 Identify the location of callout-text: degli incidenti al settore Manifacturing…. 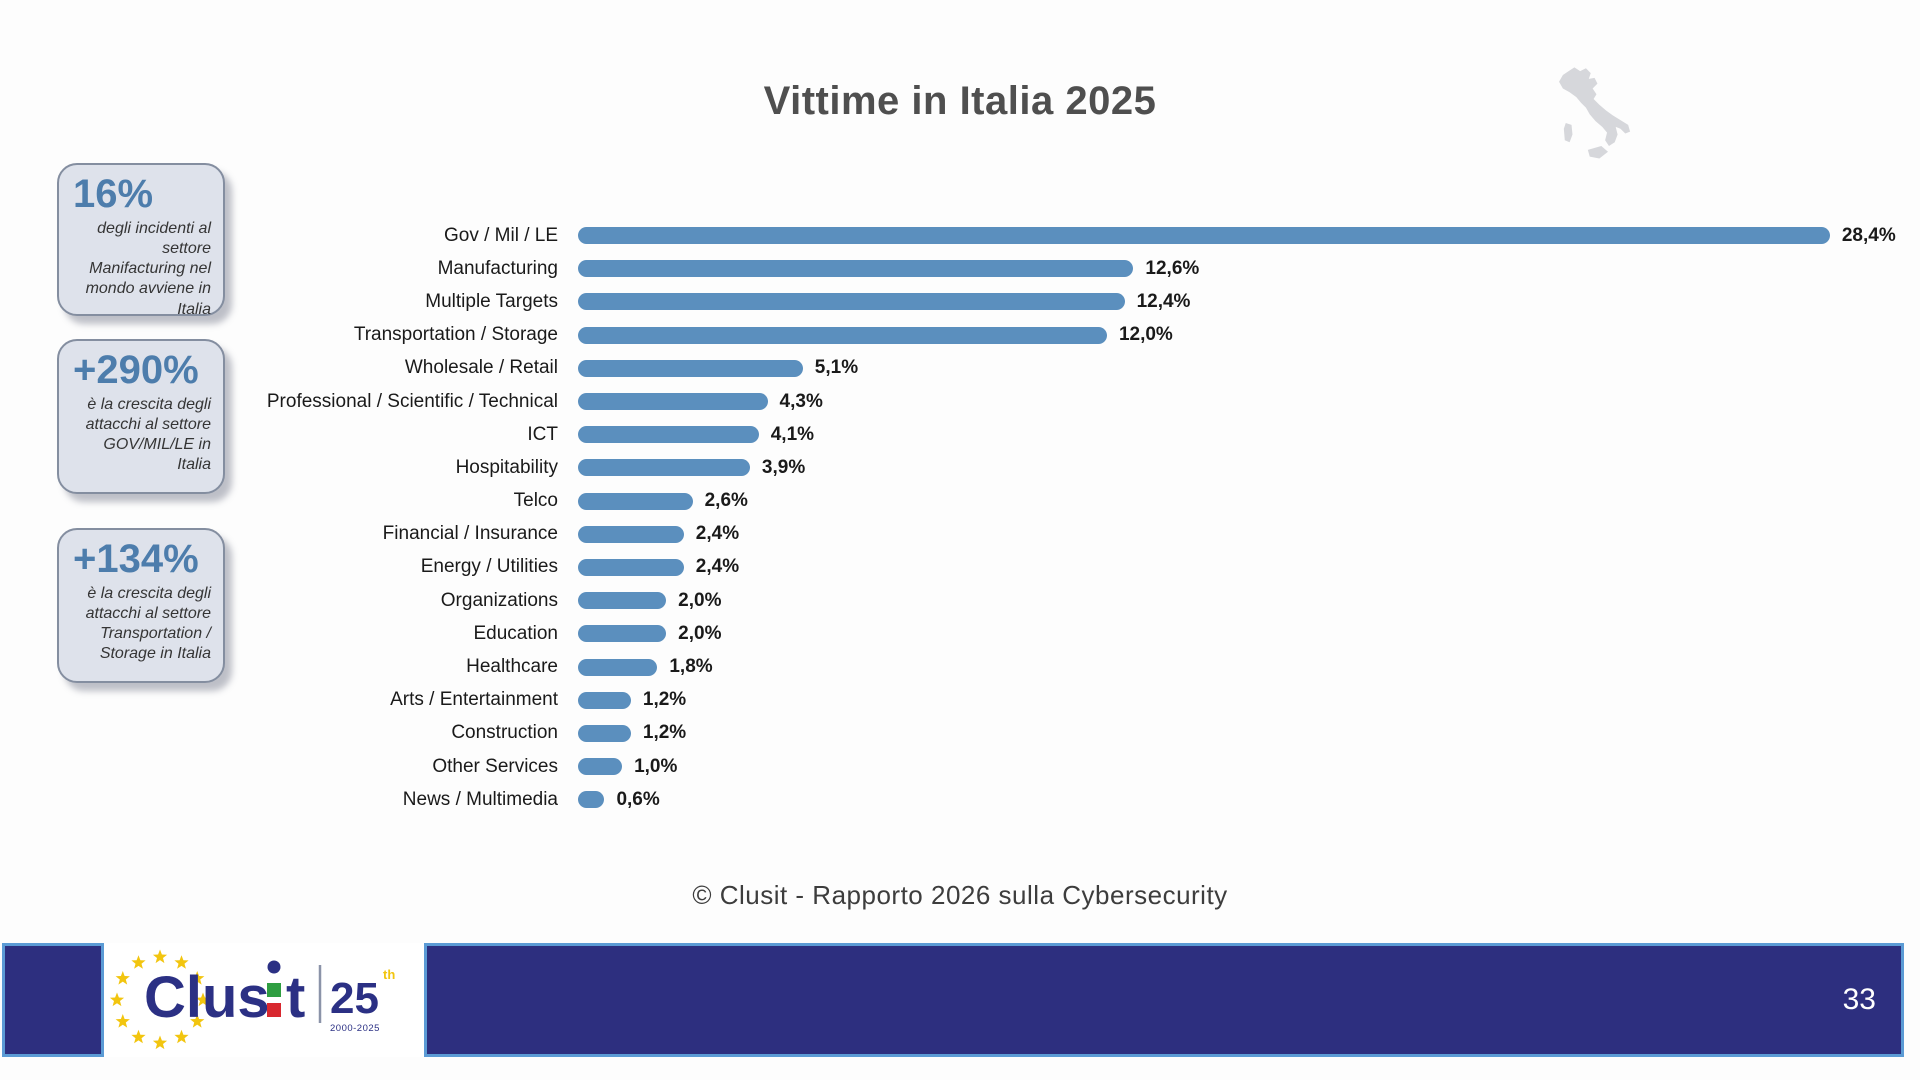
(148, 269).